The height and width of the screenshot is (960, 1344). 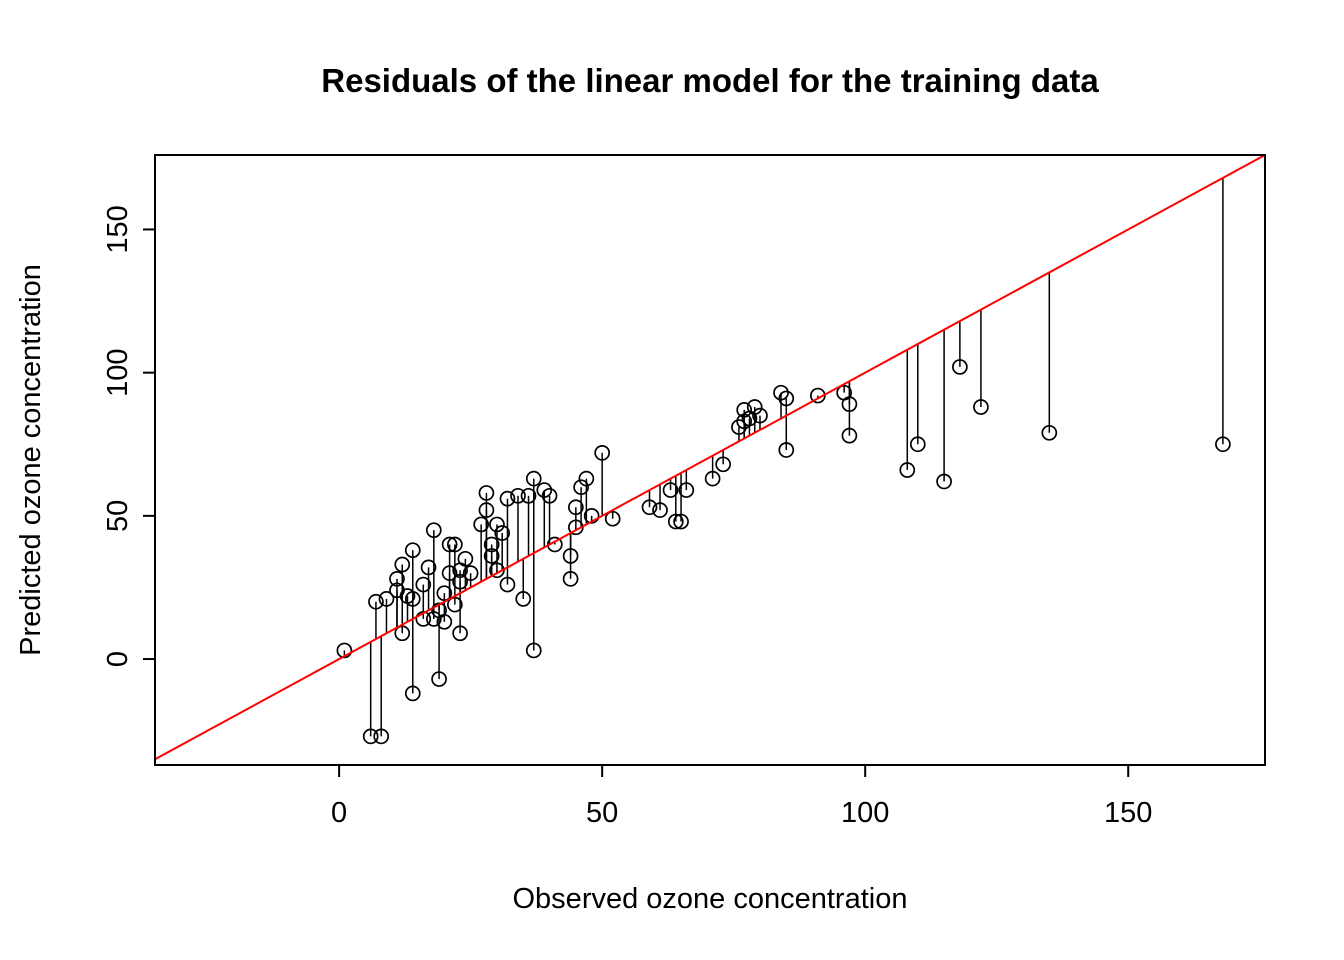 I want to click on x-tick-label: 0, so click(x=339, y=813).